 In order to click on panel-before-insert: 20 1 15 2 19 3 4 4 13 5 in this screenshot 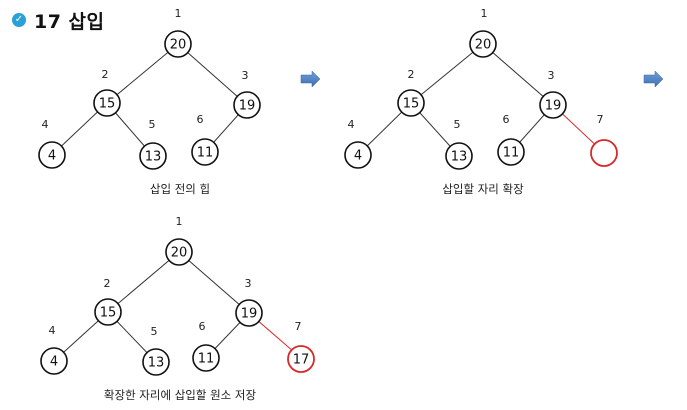, I will do `click(149, 101)`.